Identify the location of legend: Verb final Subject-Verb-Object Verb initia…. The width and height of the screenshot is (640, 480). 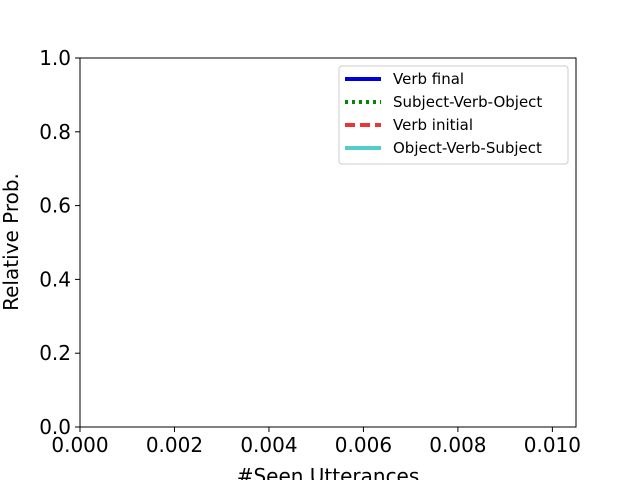
(453, 115).